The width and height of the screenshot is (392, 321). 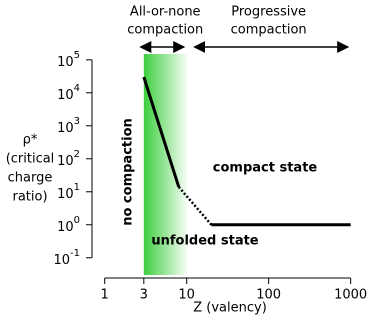 I want to click on y-tick-label: 10⁵, so click(x=68, y=60).